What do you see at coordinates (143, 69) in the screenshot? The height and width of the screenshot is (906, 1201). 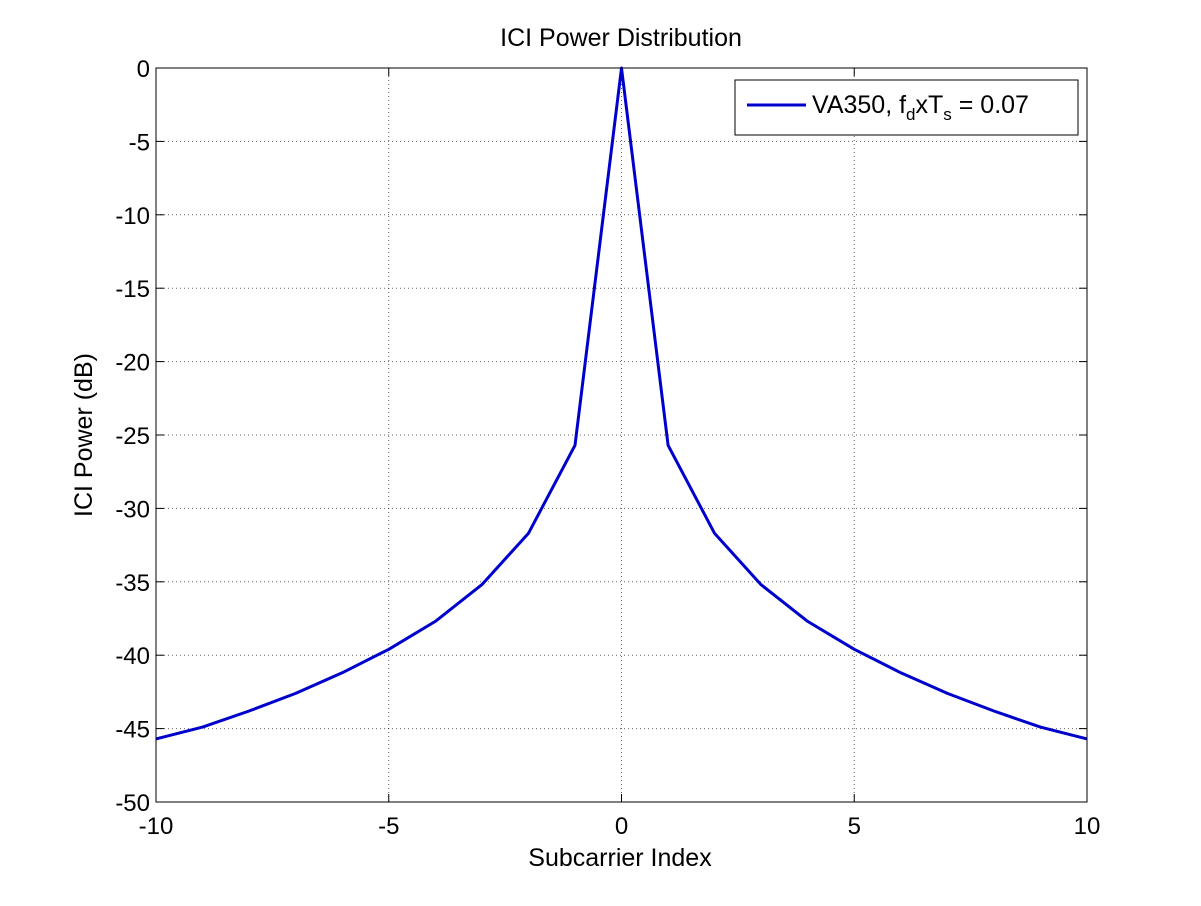 I see `y-tick-label: 0` at bounding box center [143, 69].